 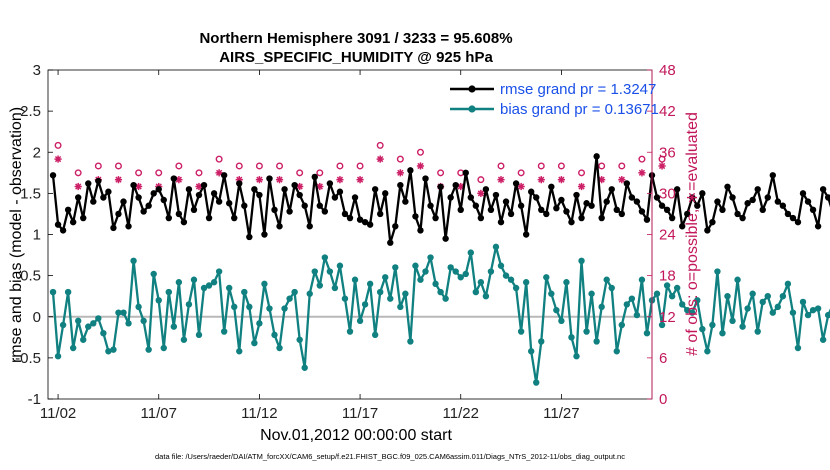 What do you see at coordinates (58, 413) in the screenshot?
I see `x-tick-label: 11/02` at bounding box center [58, 413].